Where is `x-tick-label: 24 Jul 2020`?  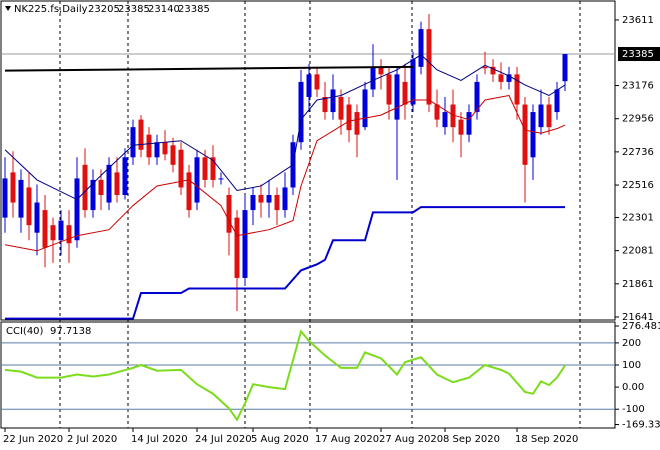
x-tick-label: 24 Jul 2020 is located at coordinates (223, 439).